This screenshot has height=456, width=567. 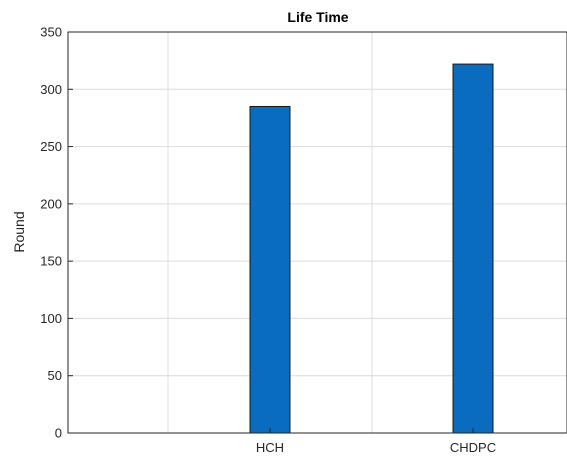 What do you see at coordinates (270, 269) in the screenshot?
I see `bar-hch` at bounding box center [270, 269].